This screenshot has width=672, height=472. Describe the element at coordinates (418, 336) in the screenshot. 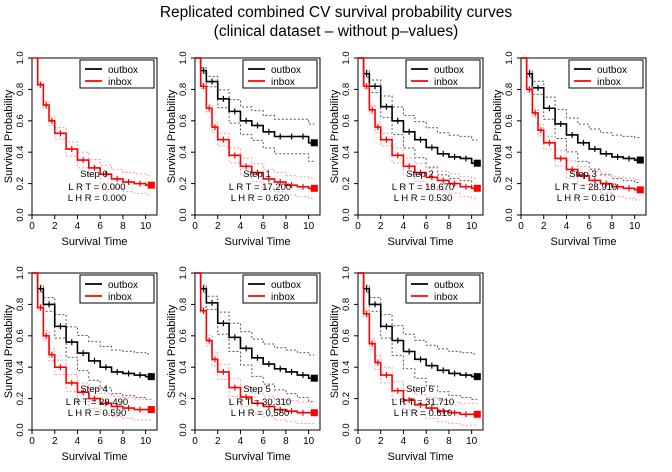

I see `outbox-ci-lower` at that location.